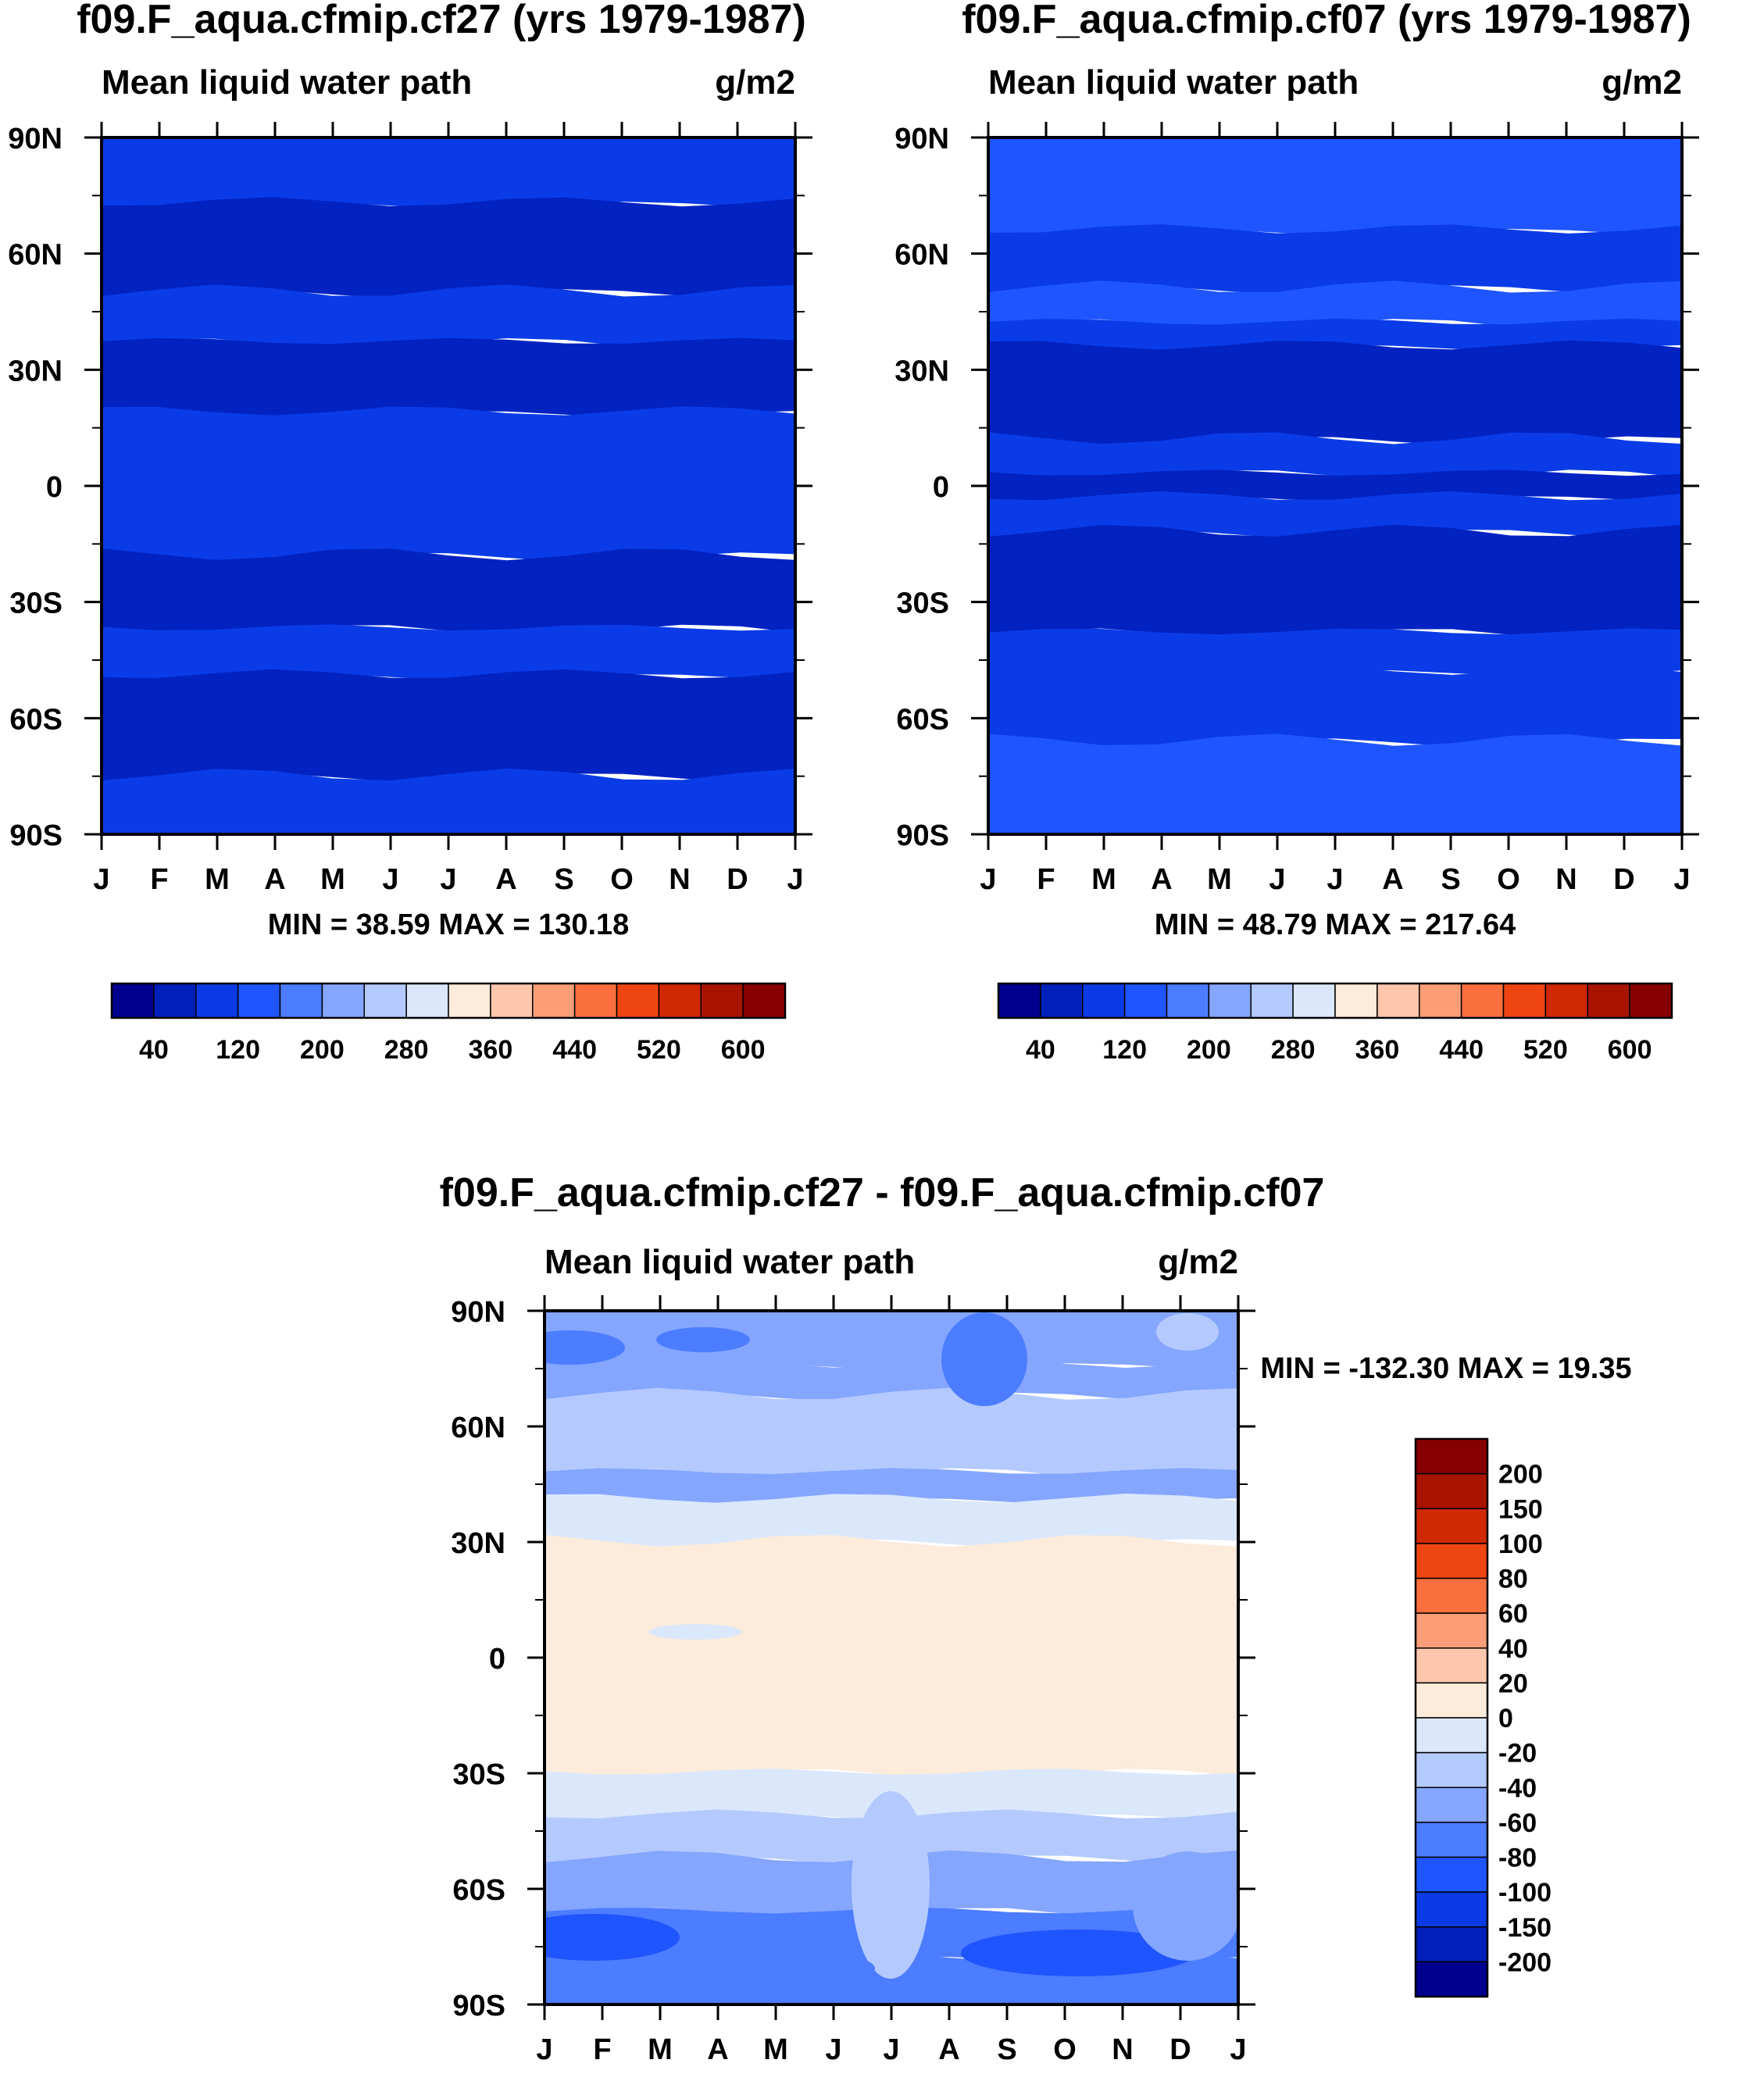 This screenshot has width=1764, height=2074. I want to click on min-max-stats: MIN = -132.30 MAX = 19.35, so click(1446, 1368).